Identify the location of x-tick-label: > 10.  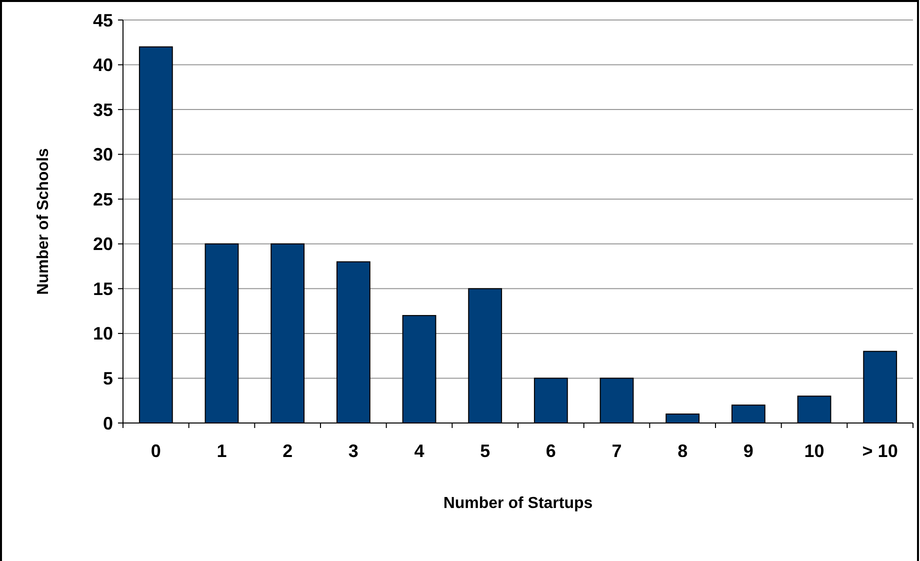
(880, 451).